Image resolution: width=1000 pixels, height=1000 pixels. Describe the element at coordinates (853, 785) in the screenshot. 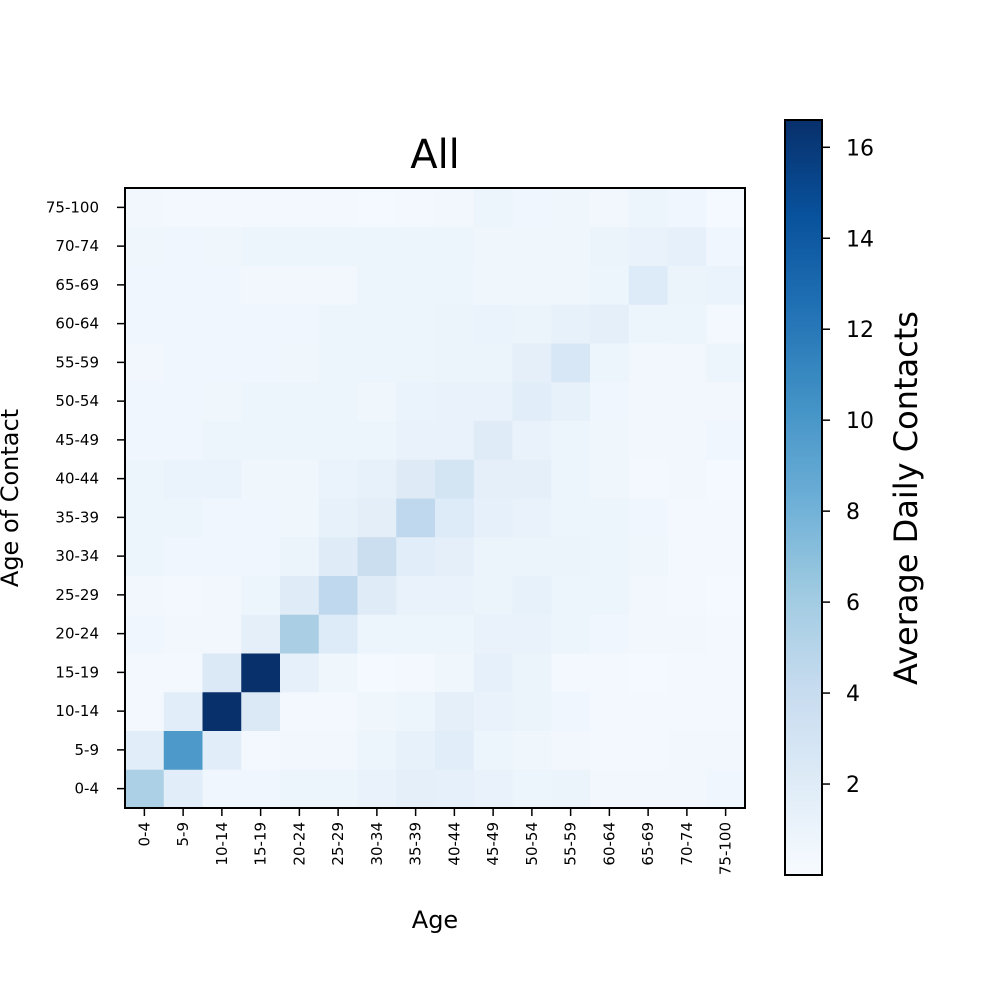

I see `colorbar-tick-label: 2` at that location.